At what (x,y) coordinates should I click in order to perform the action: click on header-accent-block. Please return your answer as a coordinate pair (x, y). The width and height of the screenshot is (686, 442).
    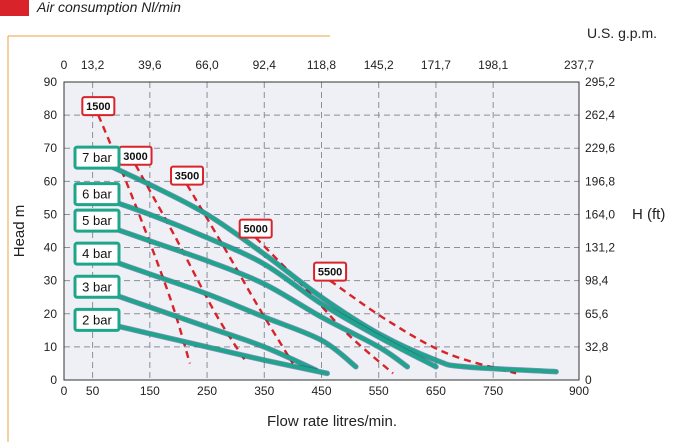
    Looking at the image, I should click on (14, 8).